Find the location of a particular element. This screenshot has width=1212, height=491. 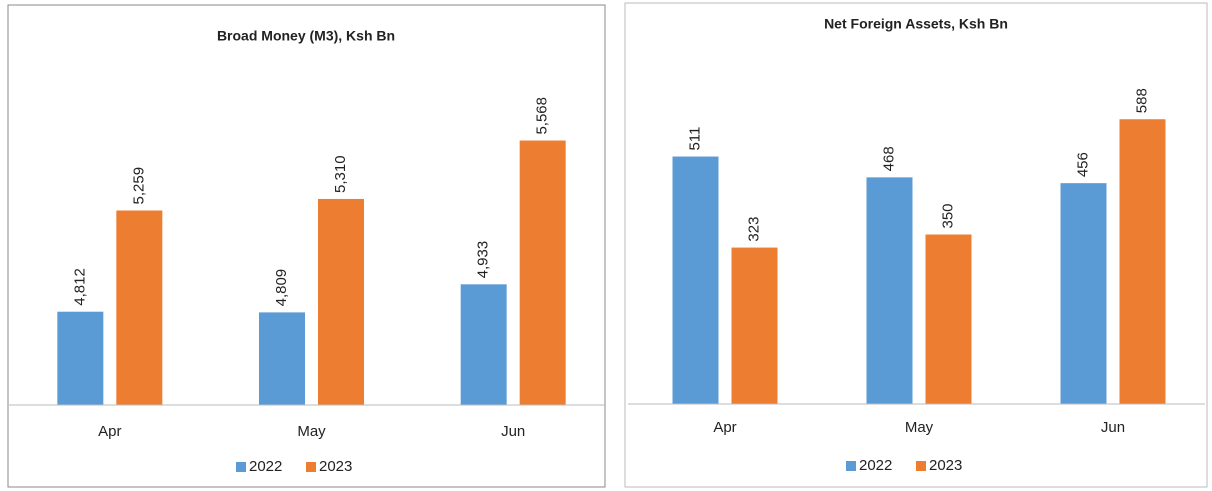

data-label: 4,933 is located at coordinates (483, 260).